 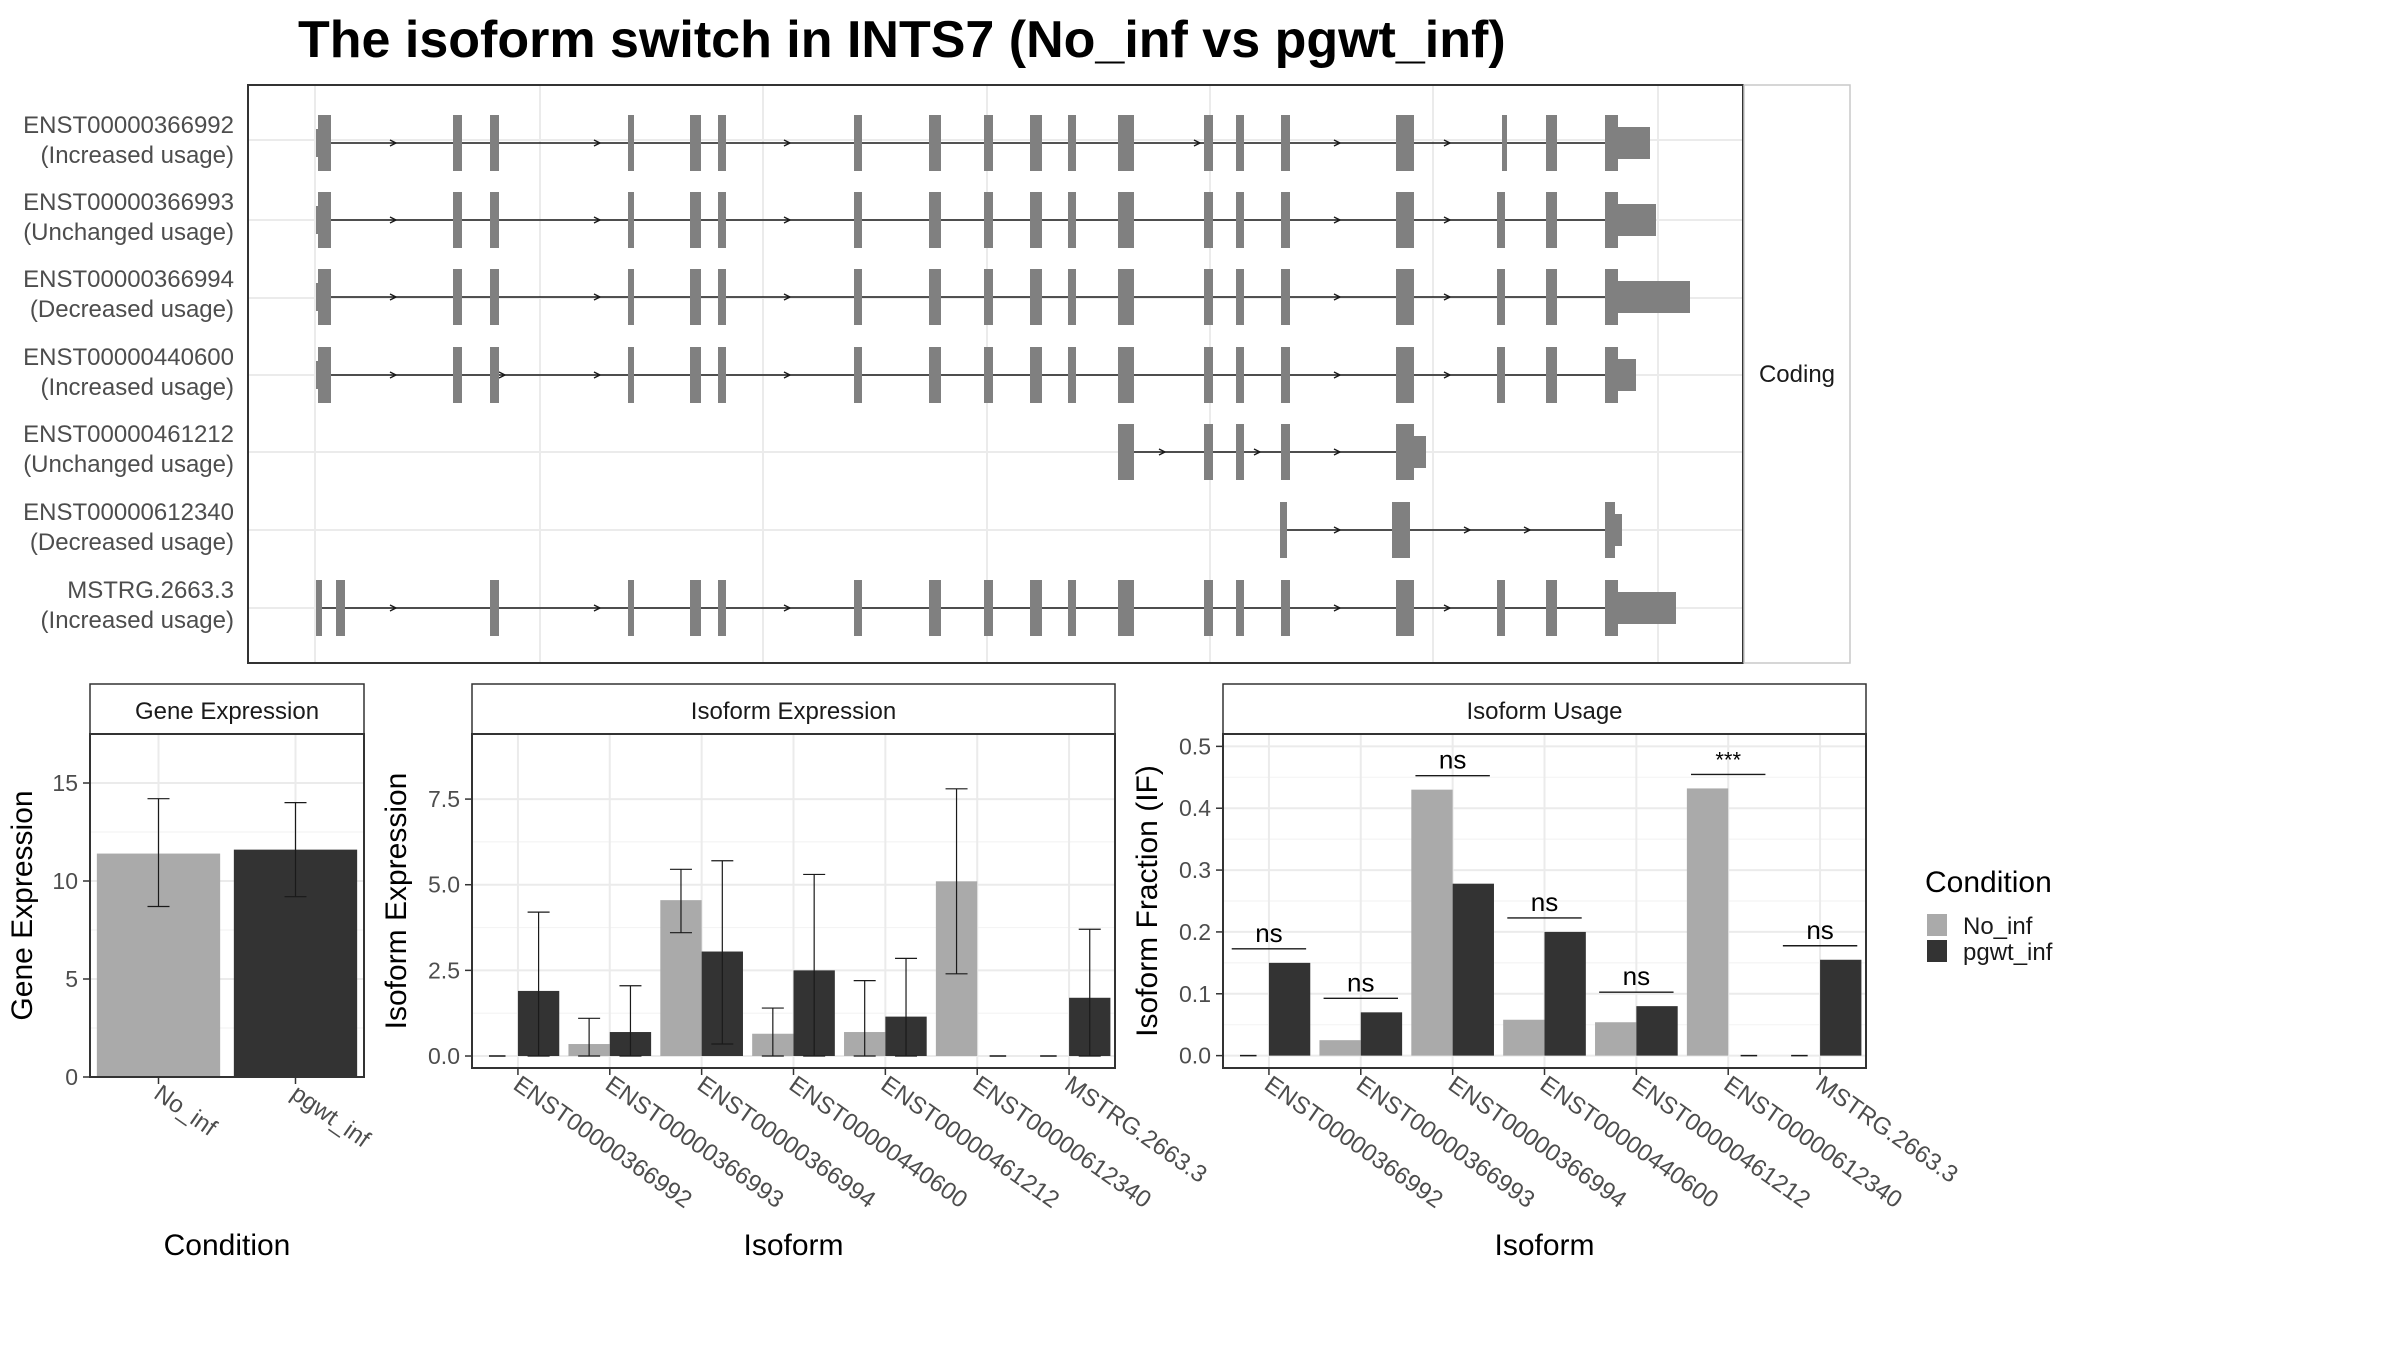 I want to click on x-axis-title: Isoform, so click(x=793, y=1245).